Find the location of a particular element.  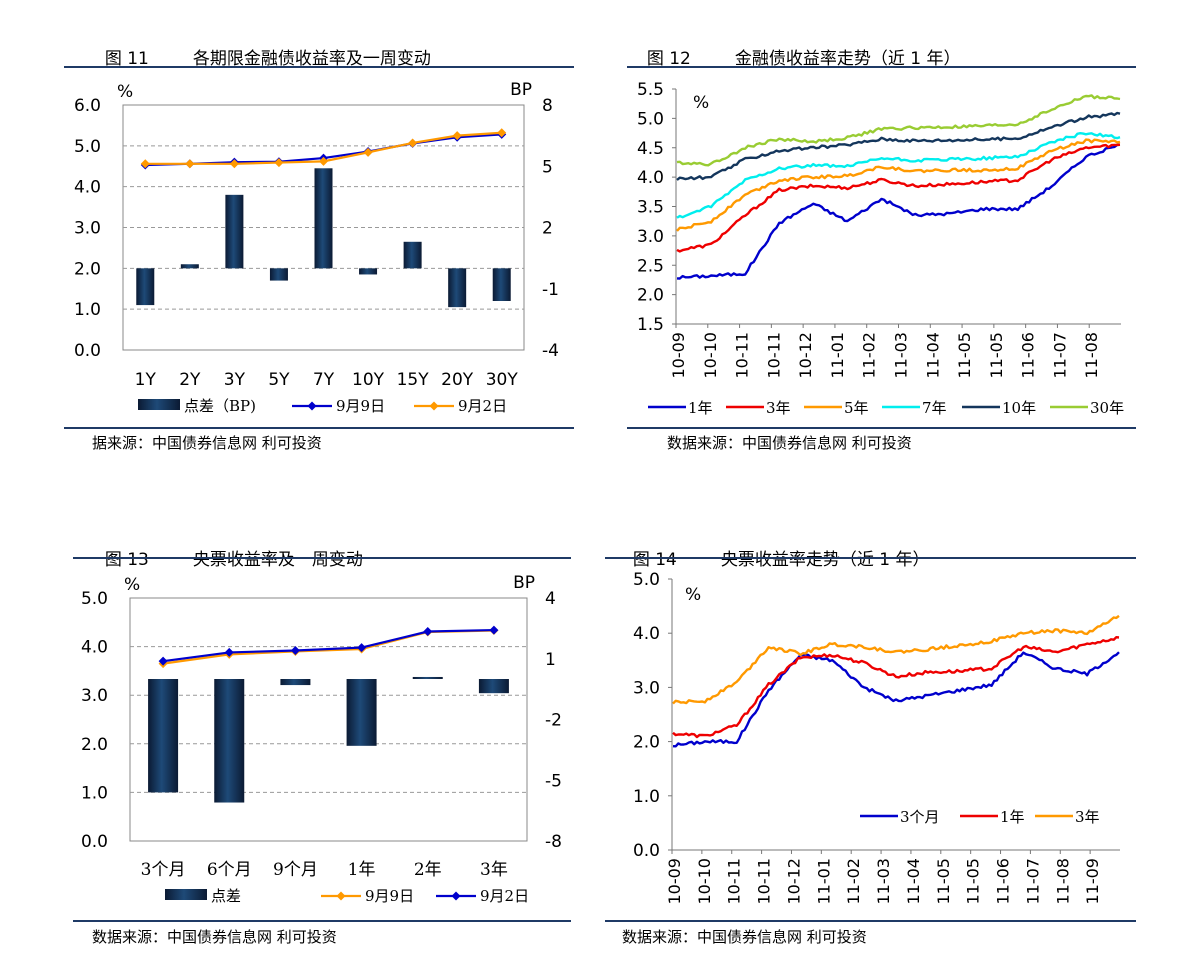

x-tick-label: 10-09 is located at coordinates (678, 355).